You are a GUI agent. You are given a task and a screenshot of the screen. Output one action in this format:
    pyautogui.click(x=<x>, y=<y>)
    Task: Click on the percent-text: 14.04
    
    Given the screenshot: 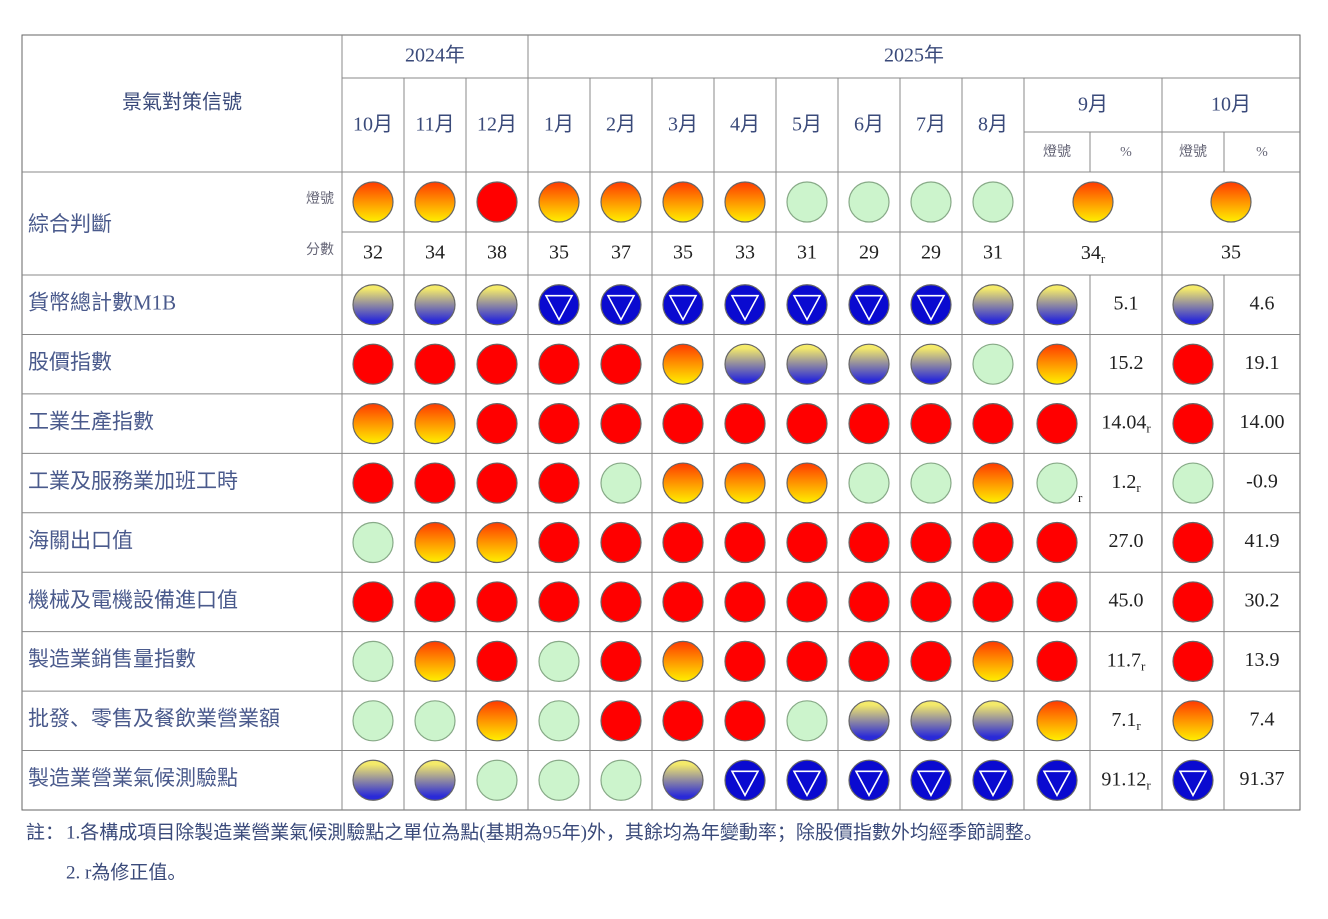 What is the action you would take?
    pyautogui.click(x=1123, y=422)
    